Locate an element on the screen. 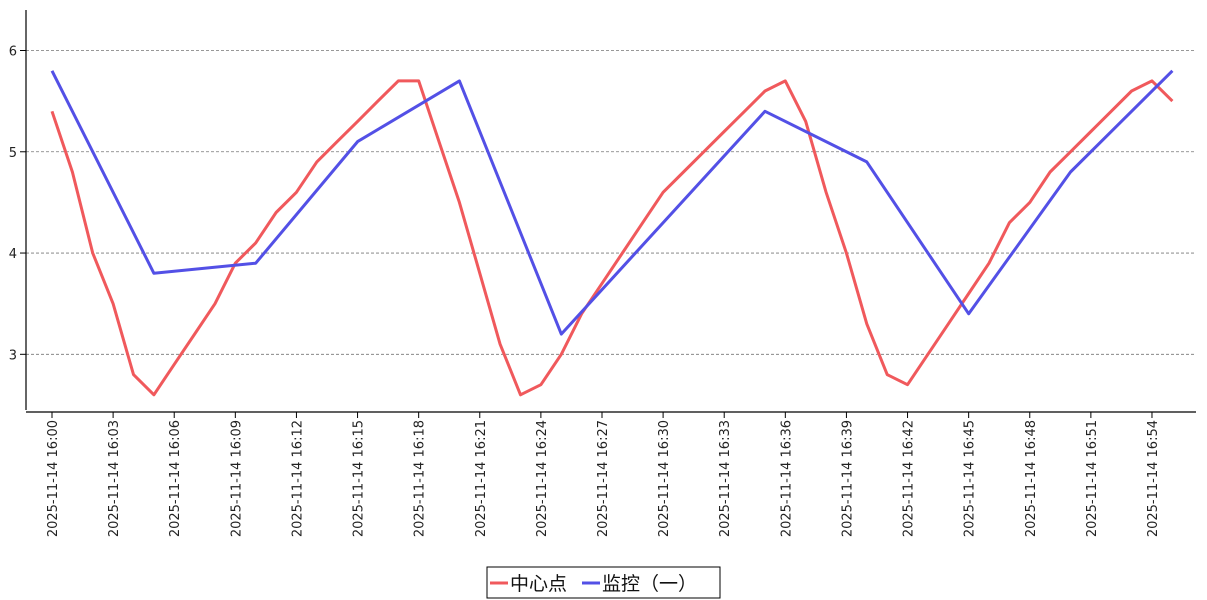 This screenshot has width=1207, height=600. y-ticks: 3 4 5 6 is located at coordinates (17, 204).